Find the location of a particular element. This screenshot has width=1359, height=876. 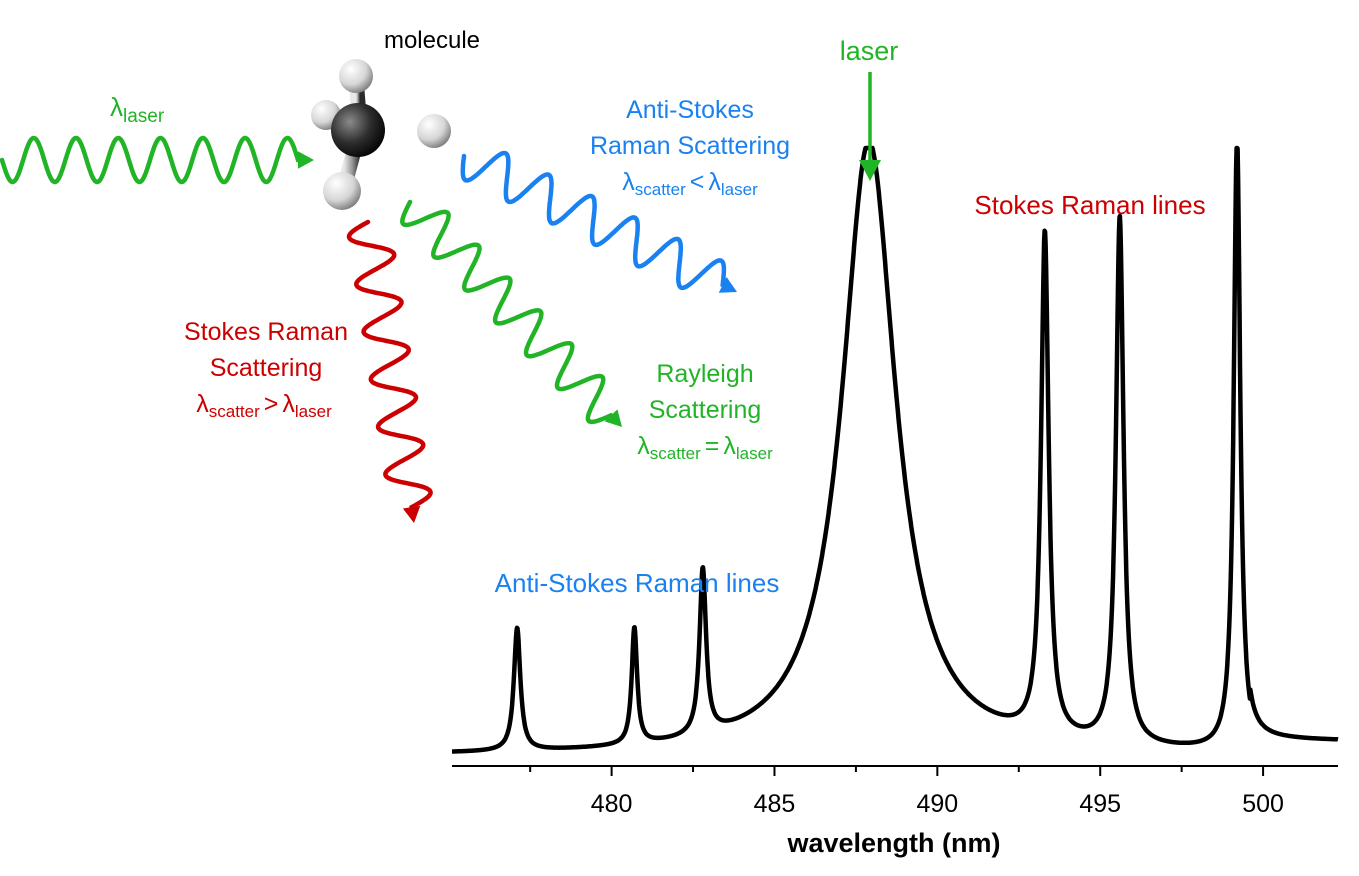

methane-molecule-icon is located at coordinates (381, 134).